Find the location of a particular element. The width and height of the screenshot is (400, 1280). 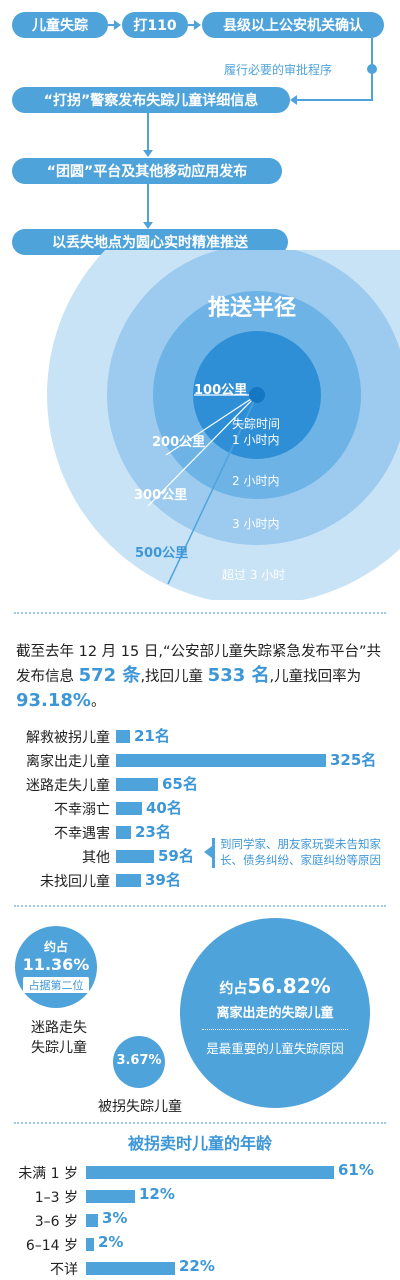

flow-step-missing-label: 儿童失踪 is located at coordinates (60, 26).